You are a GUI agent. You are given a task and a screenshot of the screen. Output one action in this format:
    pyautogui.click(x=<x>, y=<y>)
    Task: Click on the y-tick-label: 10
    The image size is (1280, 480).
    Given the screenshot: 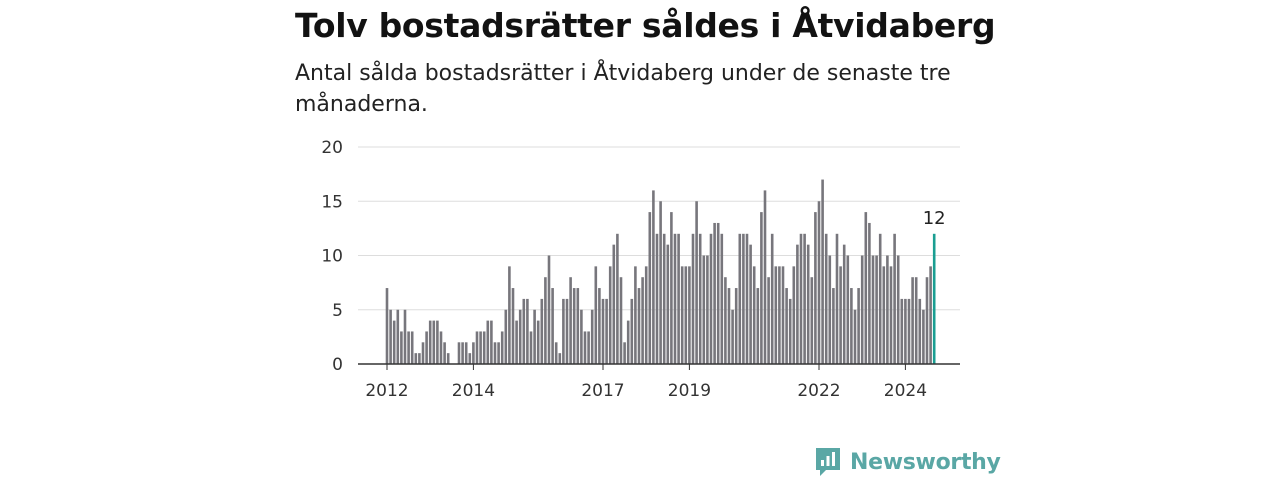 What is the action you would take?
    pyautogui.click(x=332, y=257)
    